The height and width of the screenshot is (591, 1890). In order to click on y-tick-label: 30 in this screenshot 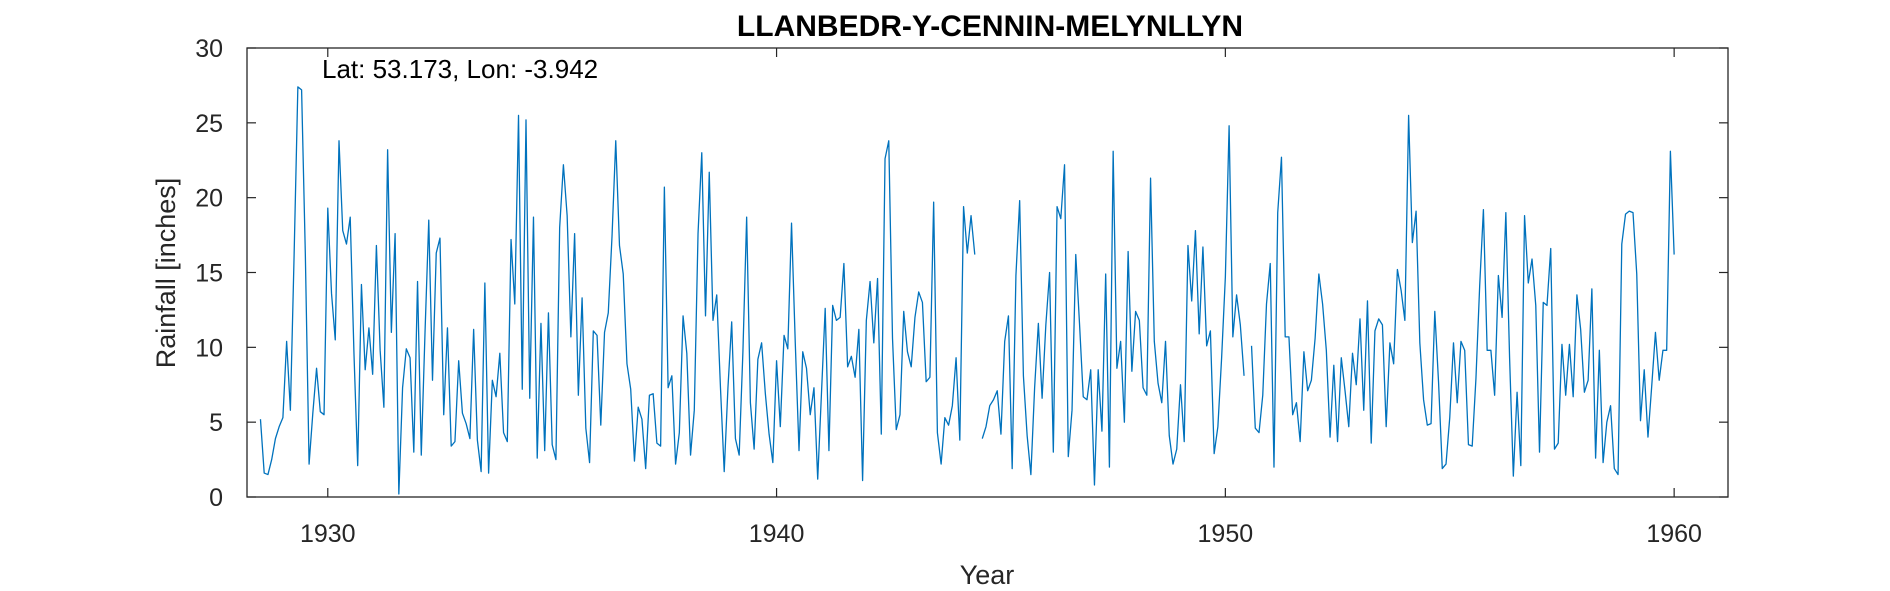, I will do `click(209, 49)`.